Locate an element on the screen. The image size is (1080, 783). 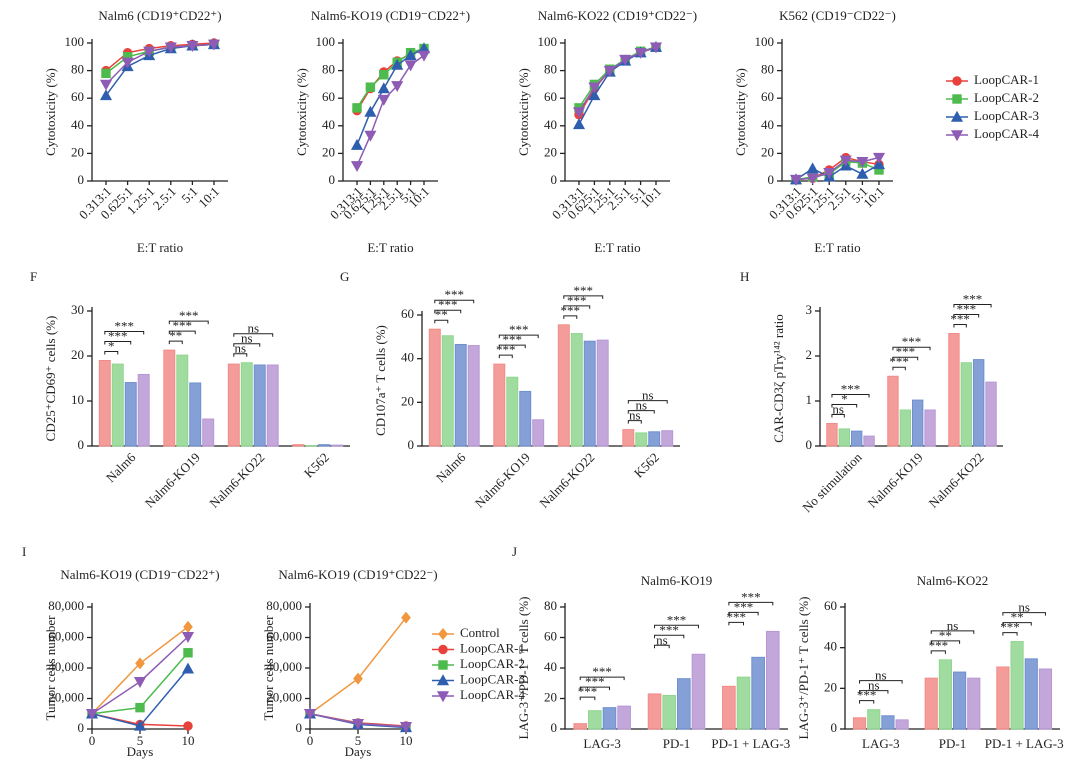
x-tick-label: 10:1 is located at coordinates (873, 197).